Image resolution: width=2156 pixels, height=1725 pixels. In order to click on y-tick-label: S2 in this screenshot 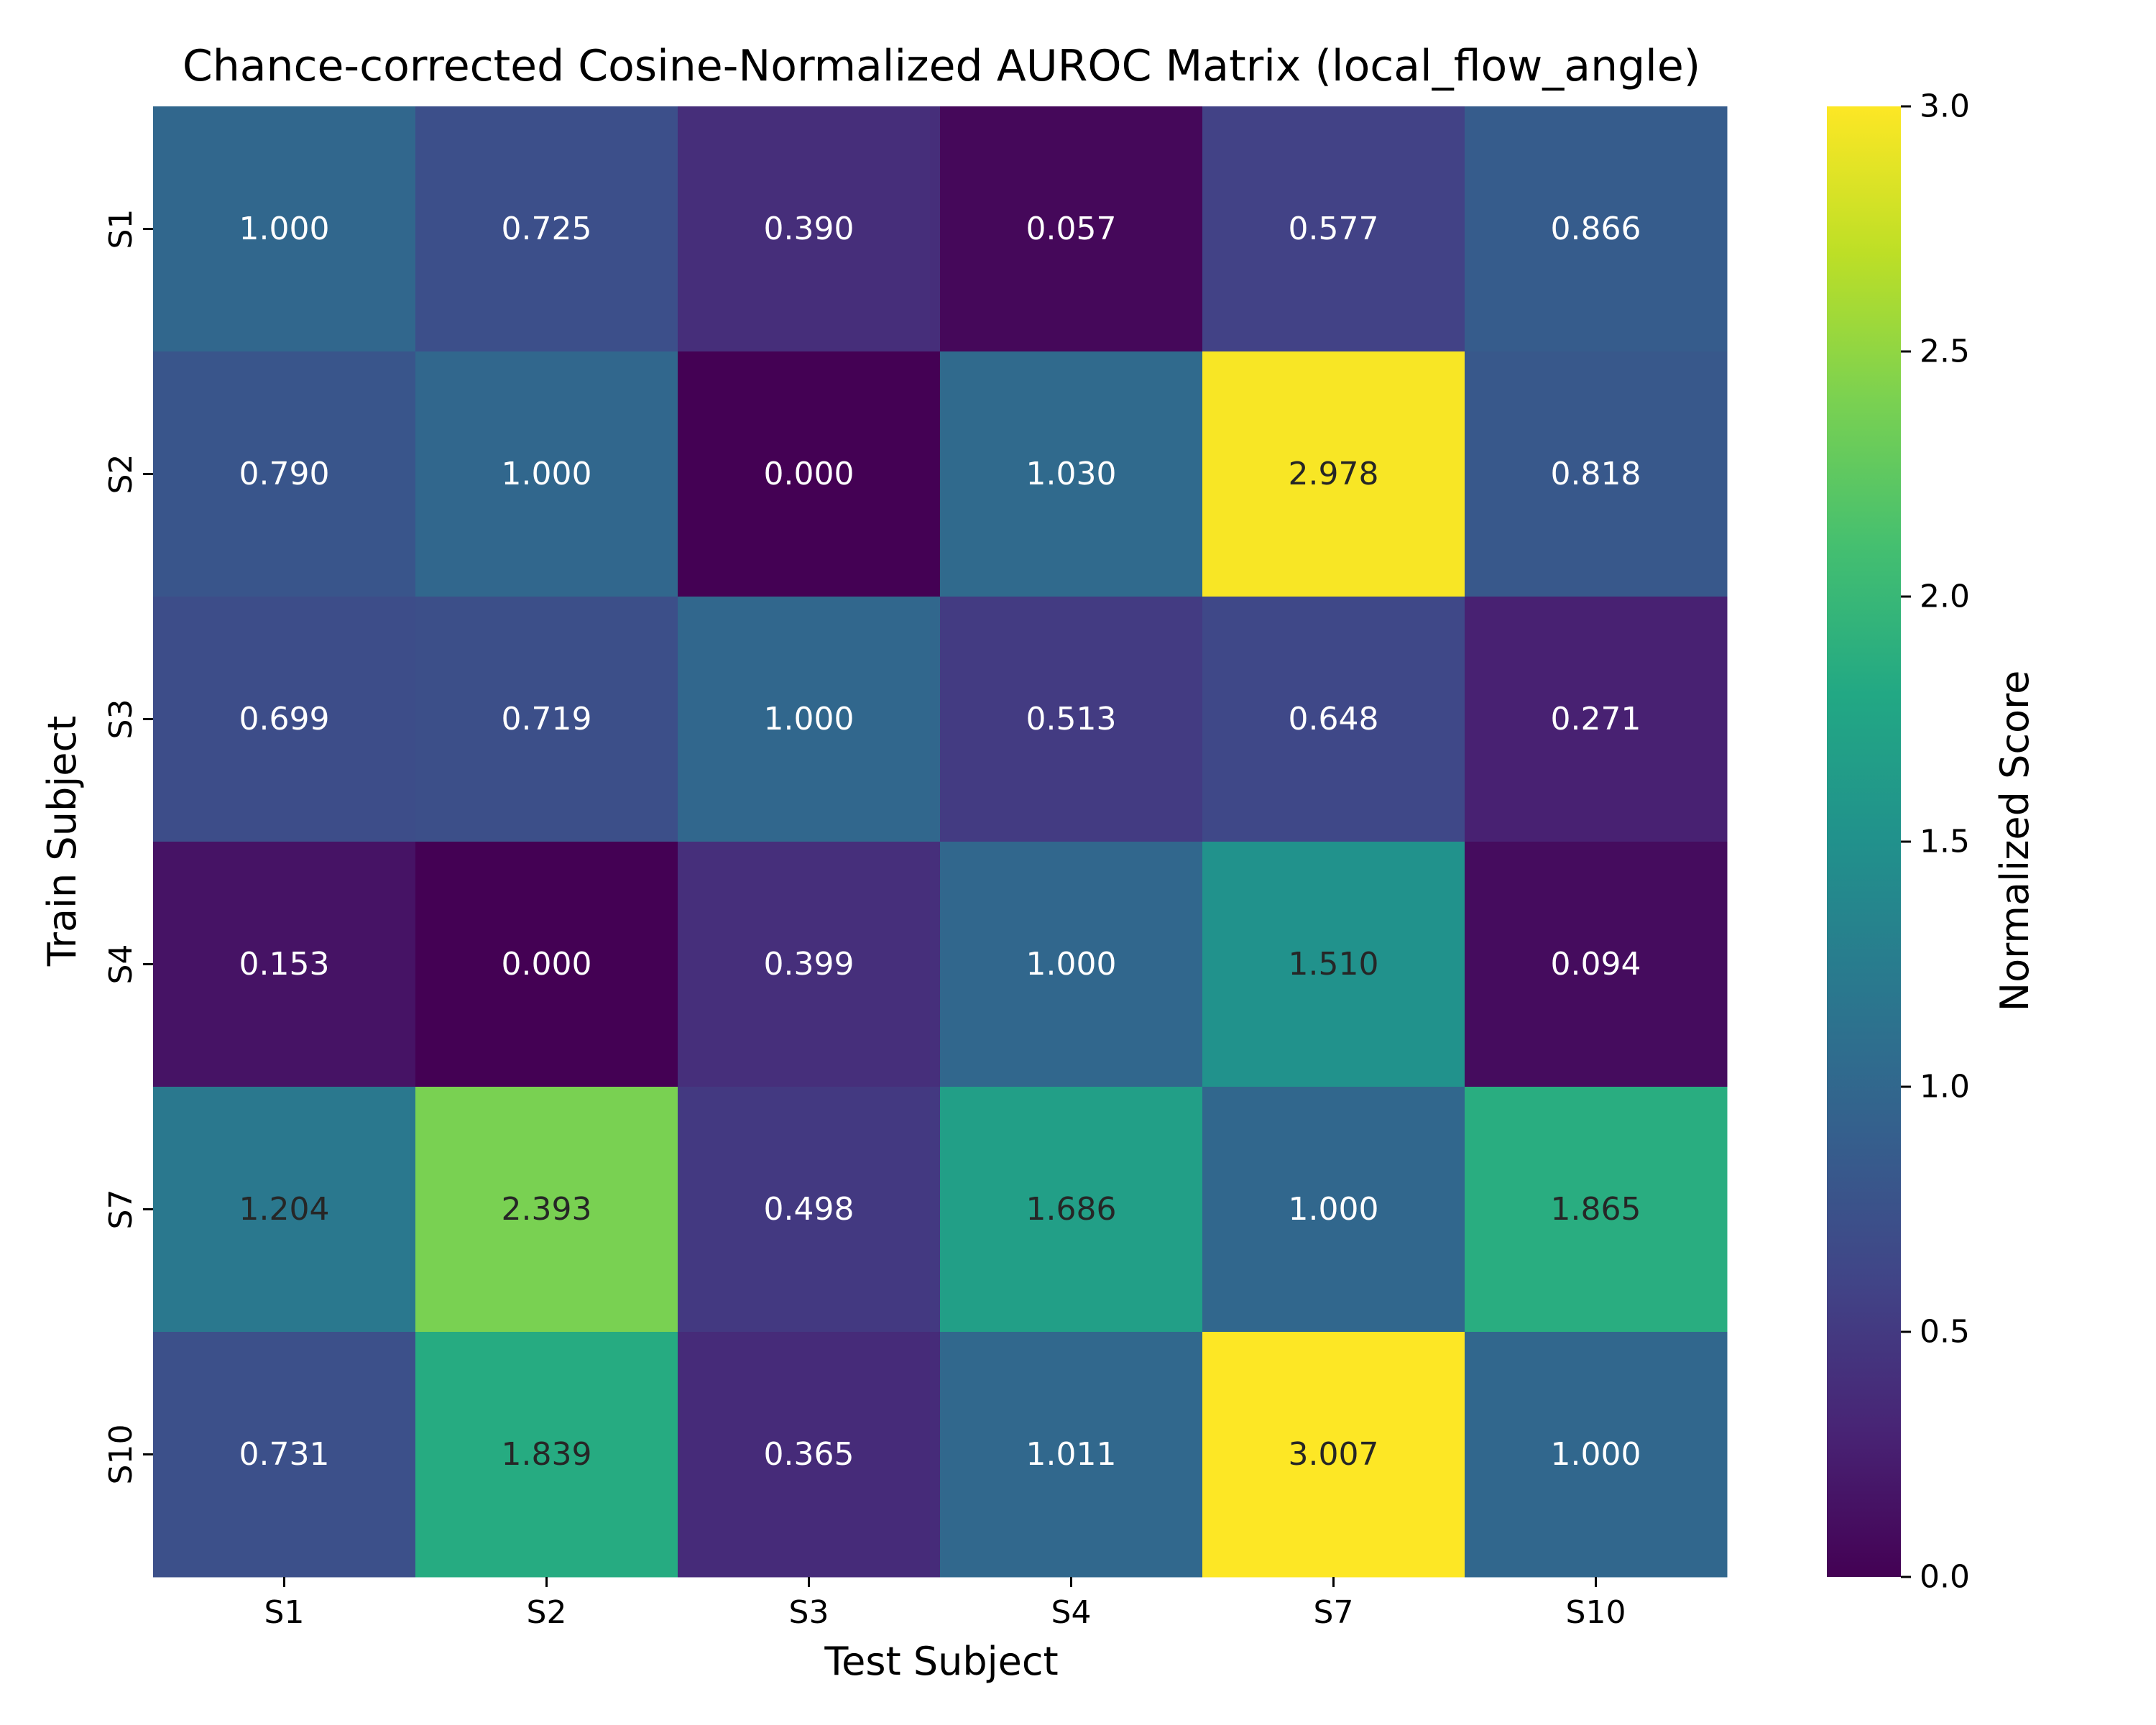, I will do `click(121, 474)`.